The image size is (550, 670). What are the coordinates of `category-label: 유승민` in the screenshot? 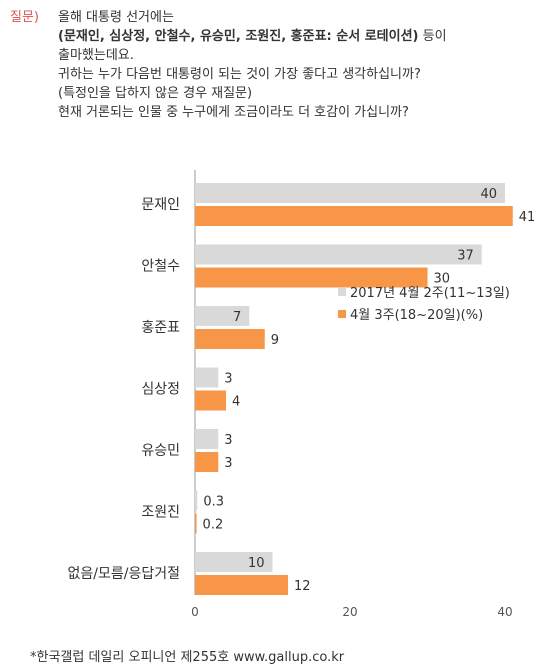 It's located at (160, 451).